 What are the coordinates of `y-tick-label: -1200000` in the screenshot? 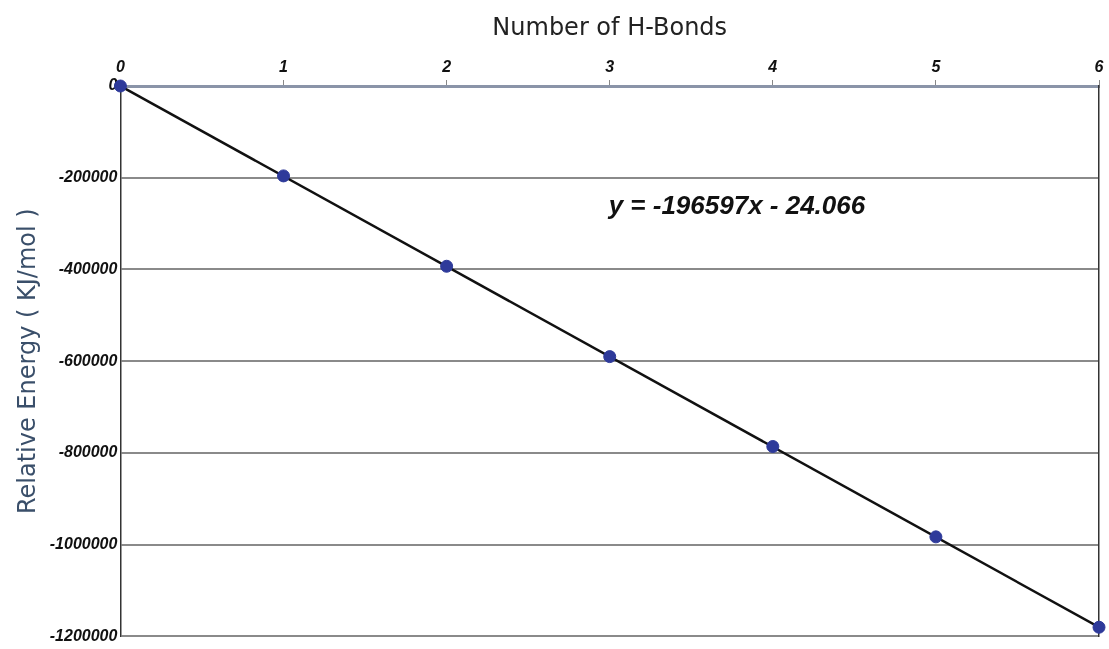 It's located at (83, 635).